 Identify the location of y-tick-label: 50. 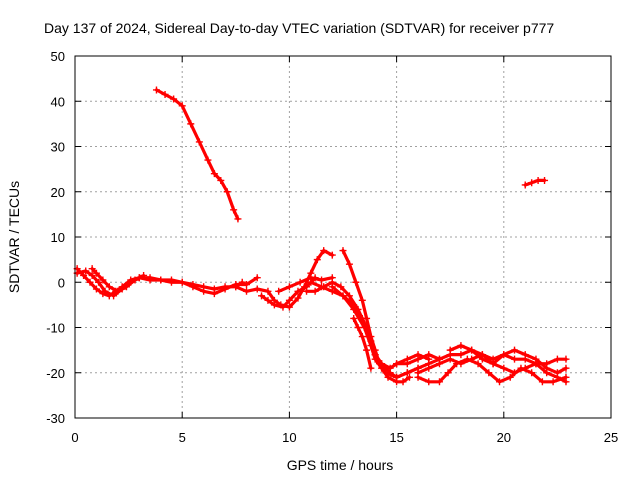
(58, 56).